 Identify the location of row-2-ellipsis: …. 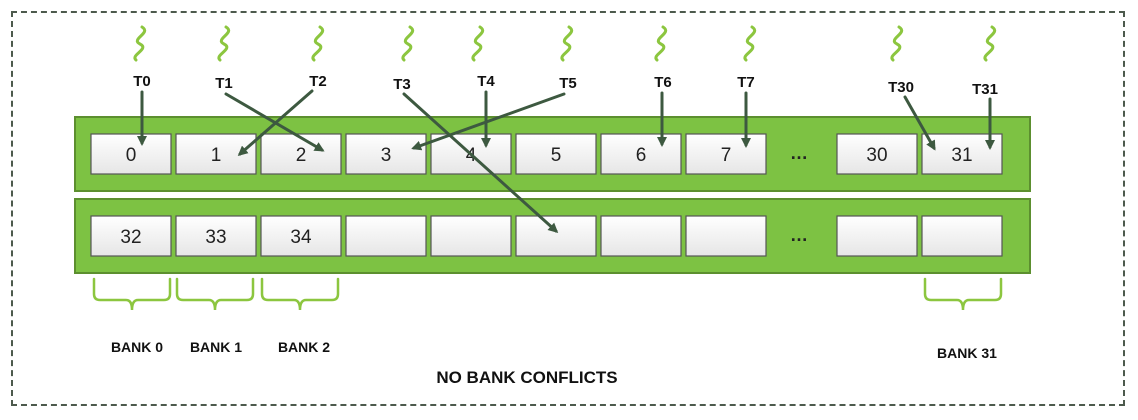
(799, 235).